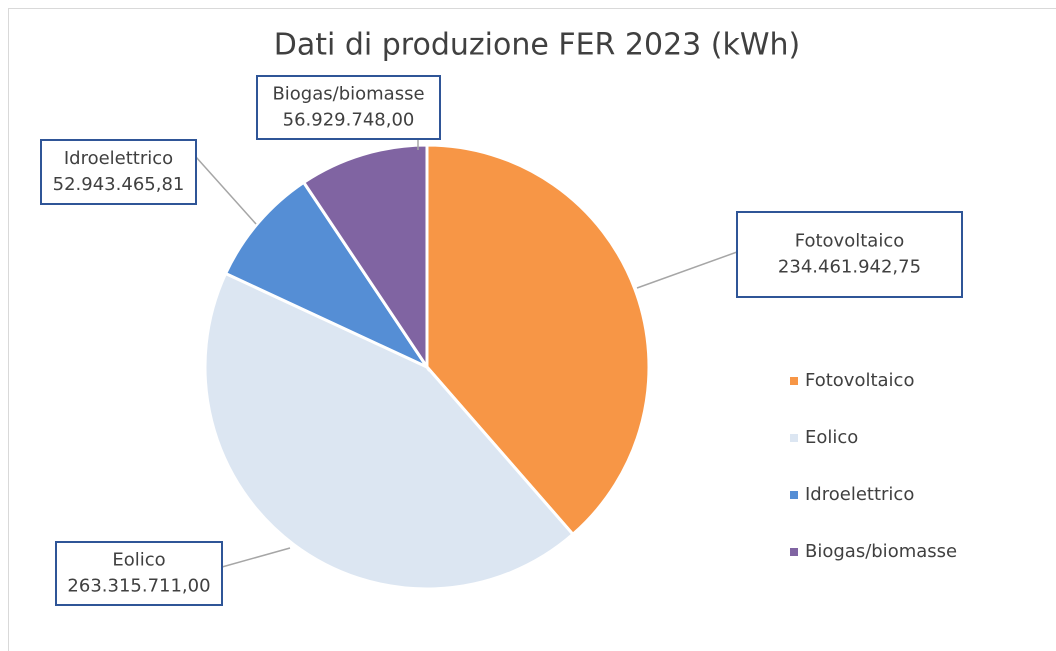  Describe the element at coordinates (119, 184) in the screenshot. I see `data-label-value: 52.943.465,81` at that location.